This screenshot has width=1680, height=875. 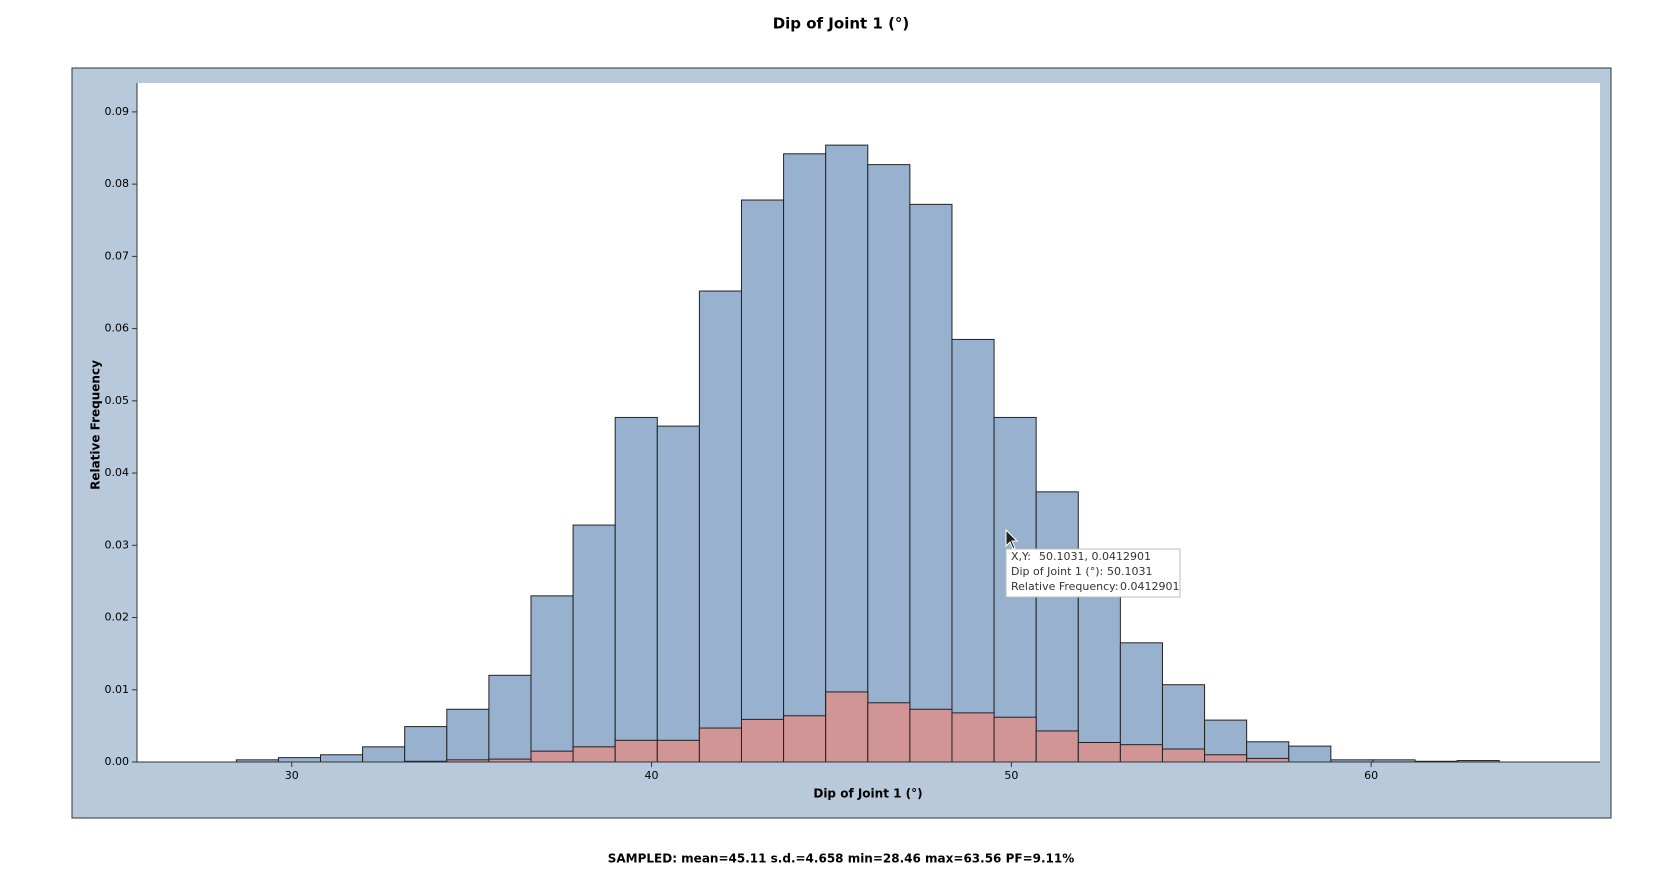 I want to click on x-axis-label: Dip of Joint 1 (°), so click(x=867, y=794).